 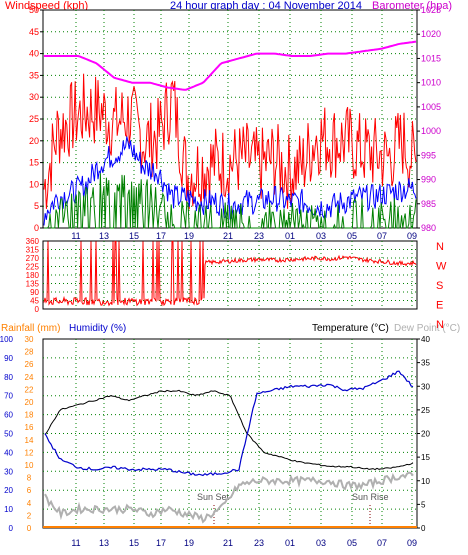 What do you see at coordinates (33, 250) in the screenshot?
I see `direction-y-tick-label: 315` at bounding box center [33, 250].